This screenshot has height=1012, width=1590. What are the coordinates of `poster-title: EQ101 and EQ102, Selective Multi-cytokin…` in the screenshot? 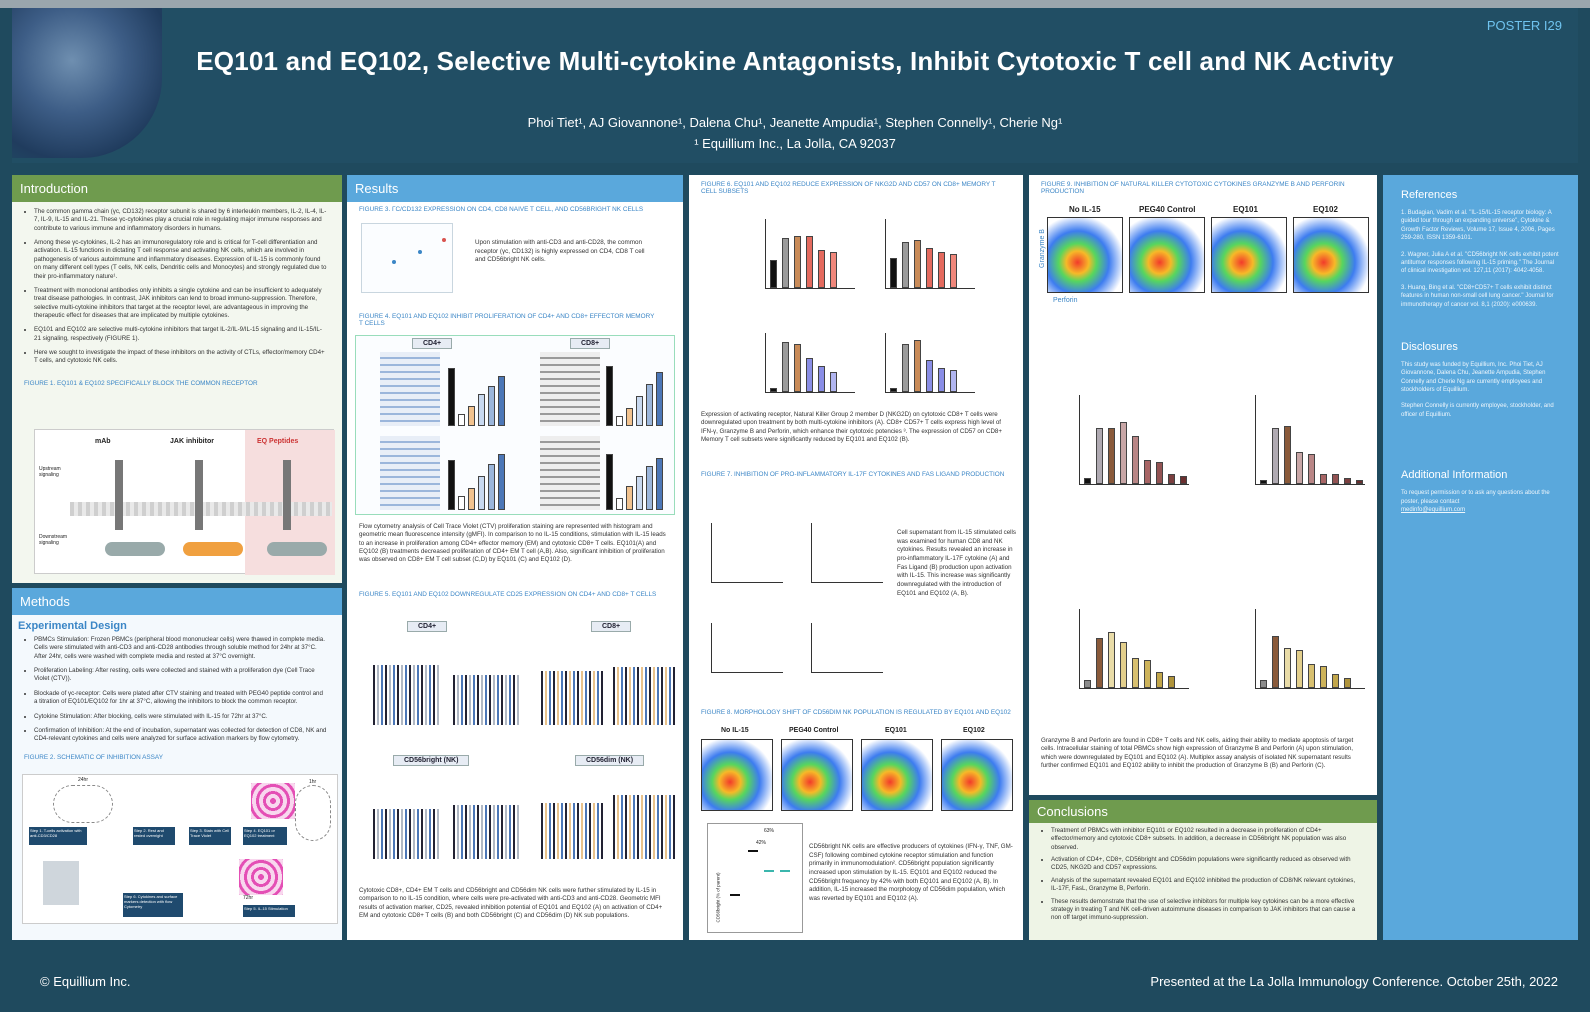 It's located at (795, 61).